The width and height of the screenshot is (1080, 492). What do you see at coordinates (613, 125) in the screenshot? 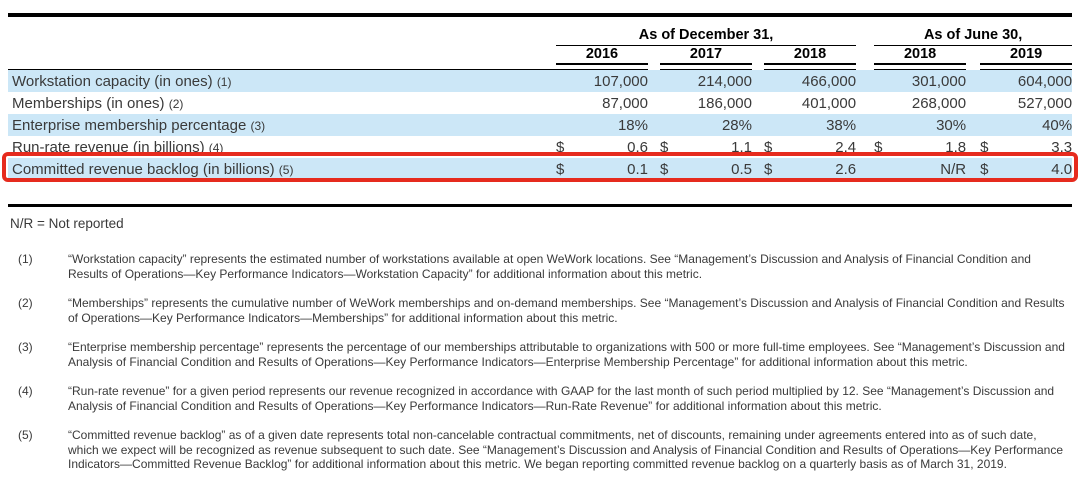
I see `cell-value: 18%` at bounding box center [613, 125].